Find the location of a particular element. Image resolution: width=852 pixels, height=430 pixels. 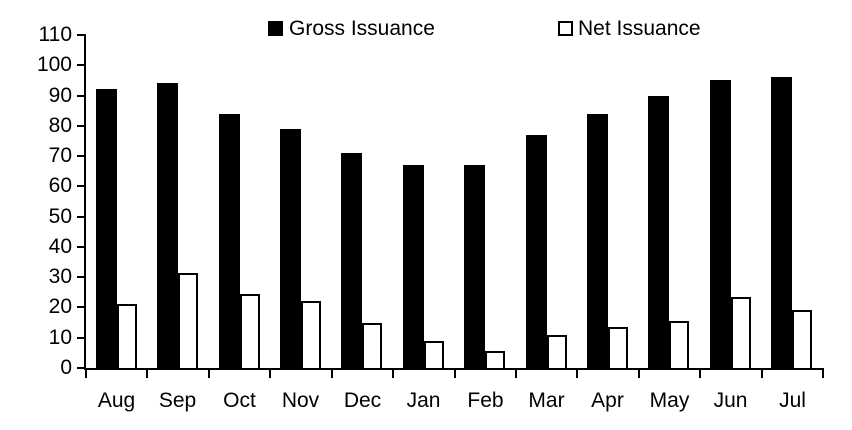

y-axis-line is located at coordinates (85, 202).